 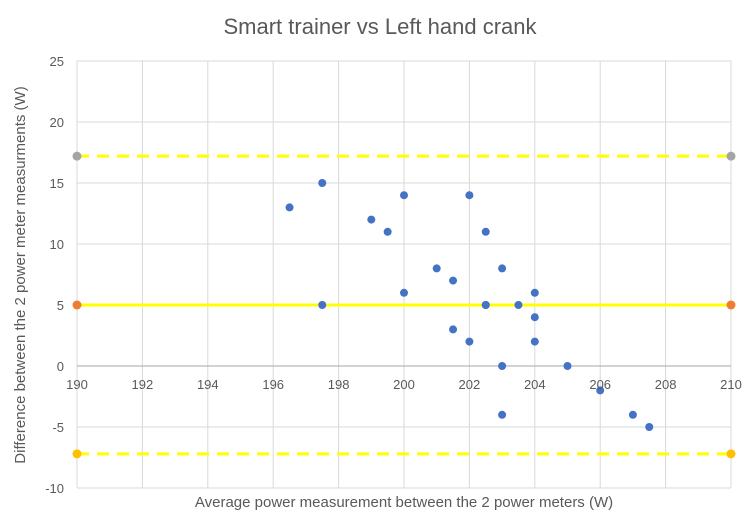 I want to click on x-tick-label: 198, so click(x=339, y=384).